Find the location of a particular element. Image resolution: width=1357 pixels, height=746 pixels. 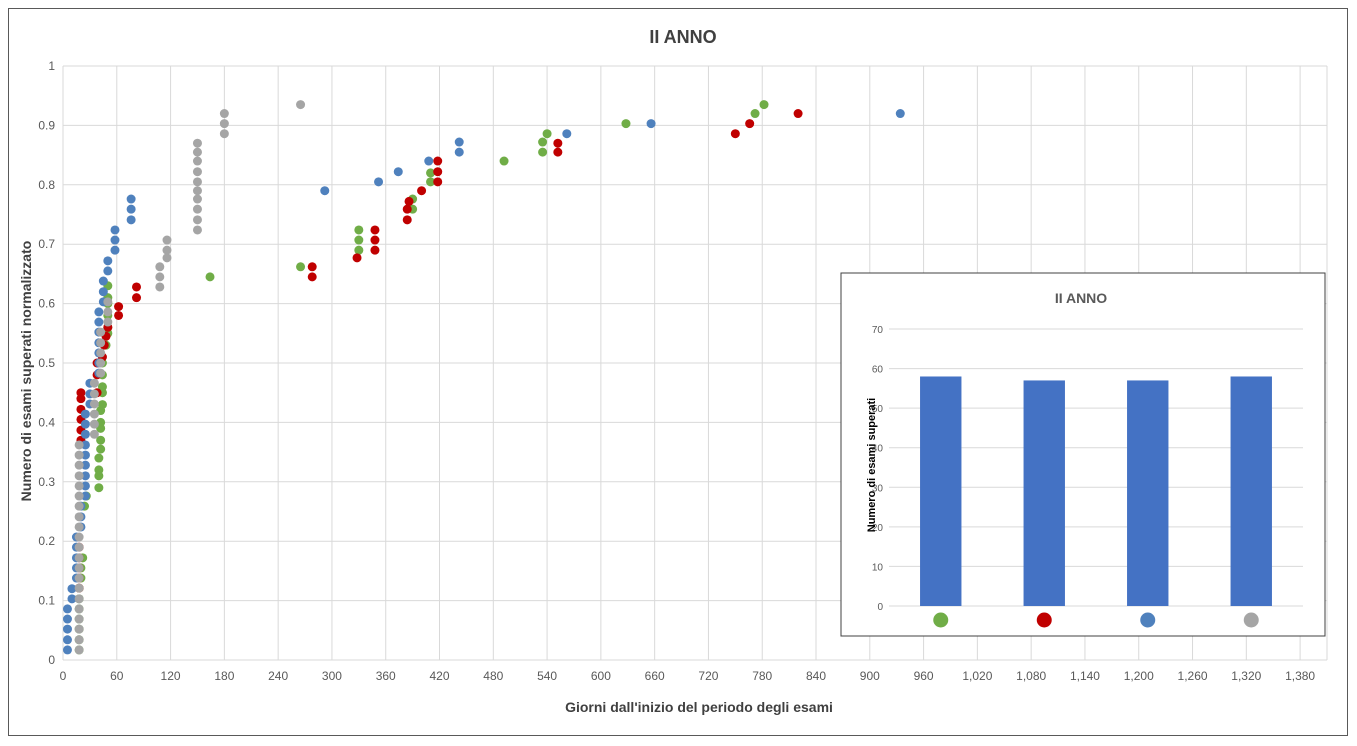

x-tick-label: 780 is located at coordinates (762, 676).